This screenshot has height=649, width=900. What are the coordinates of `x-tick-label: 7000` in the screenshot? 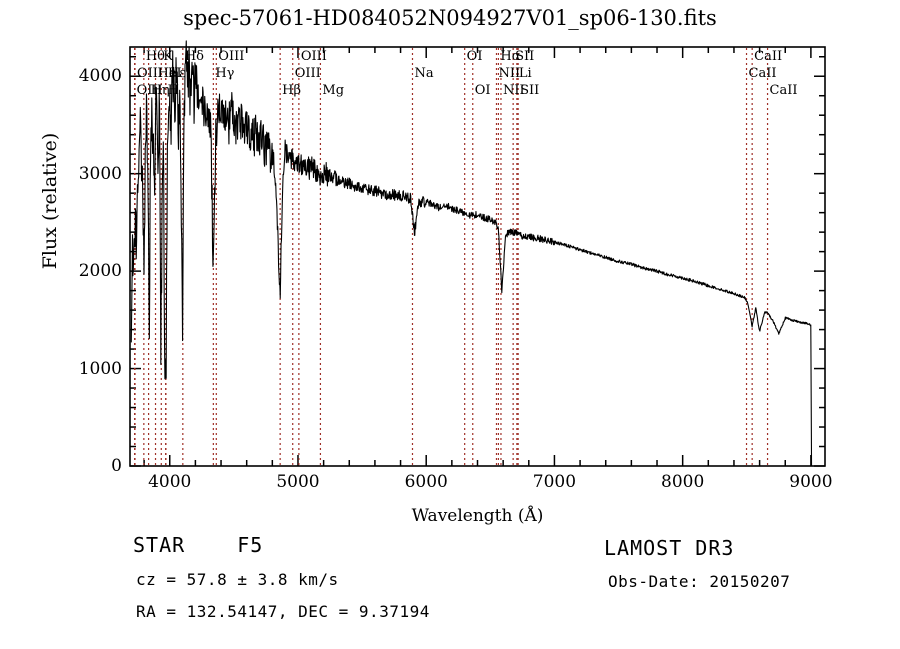 It's located at (554, 482).